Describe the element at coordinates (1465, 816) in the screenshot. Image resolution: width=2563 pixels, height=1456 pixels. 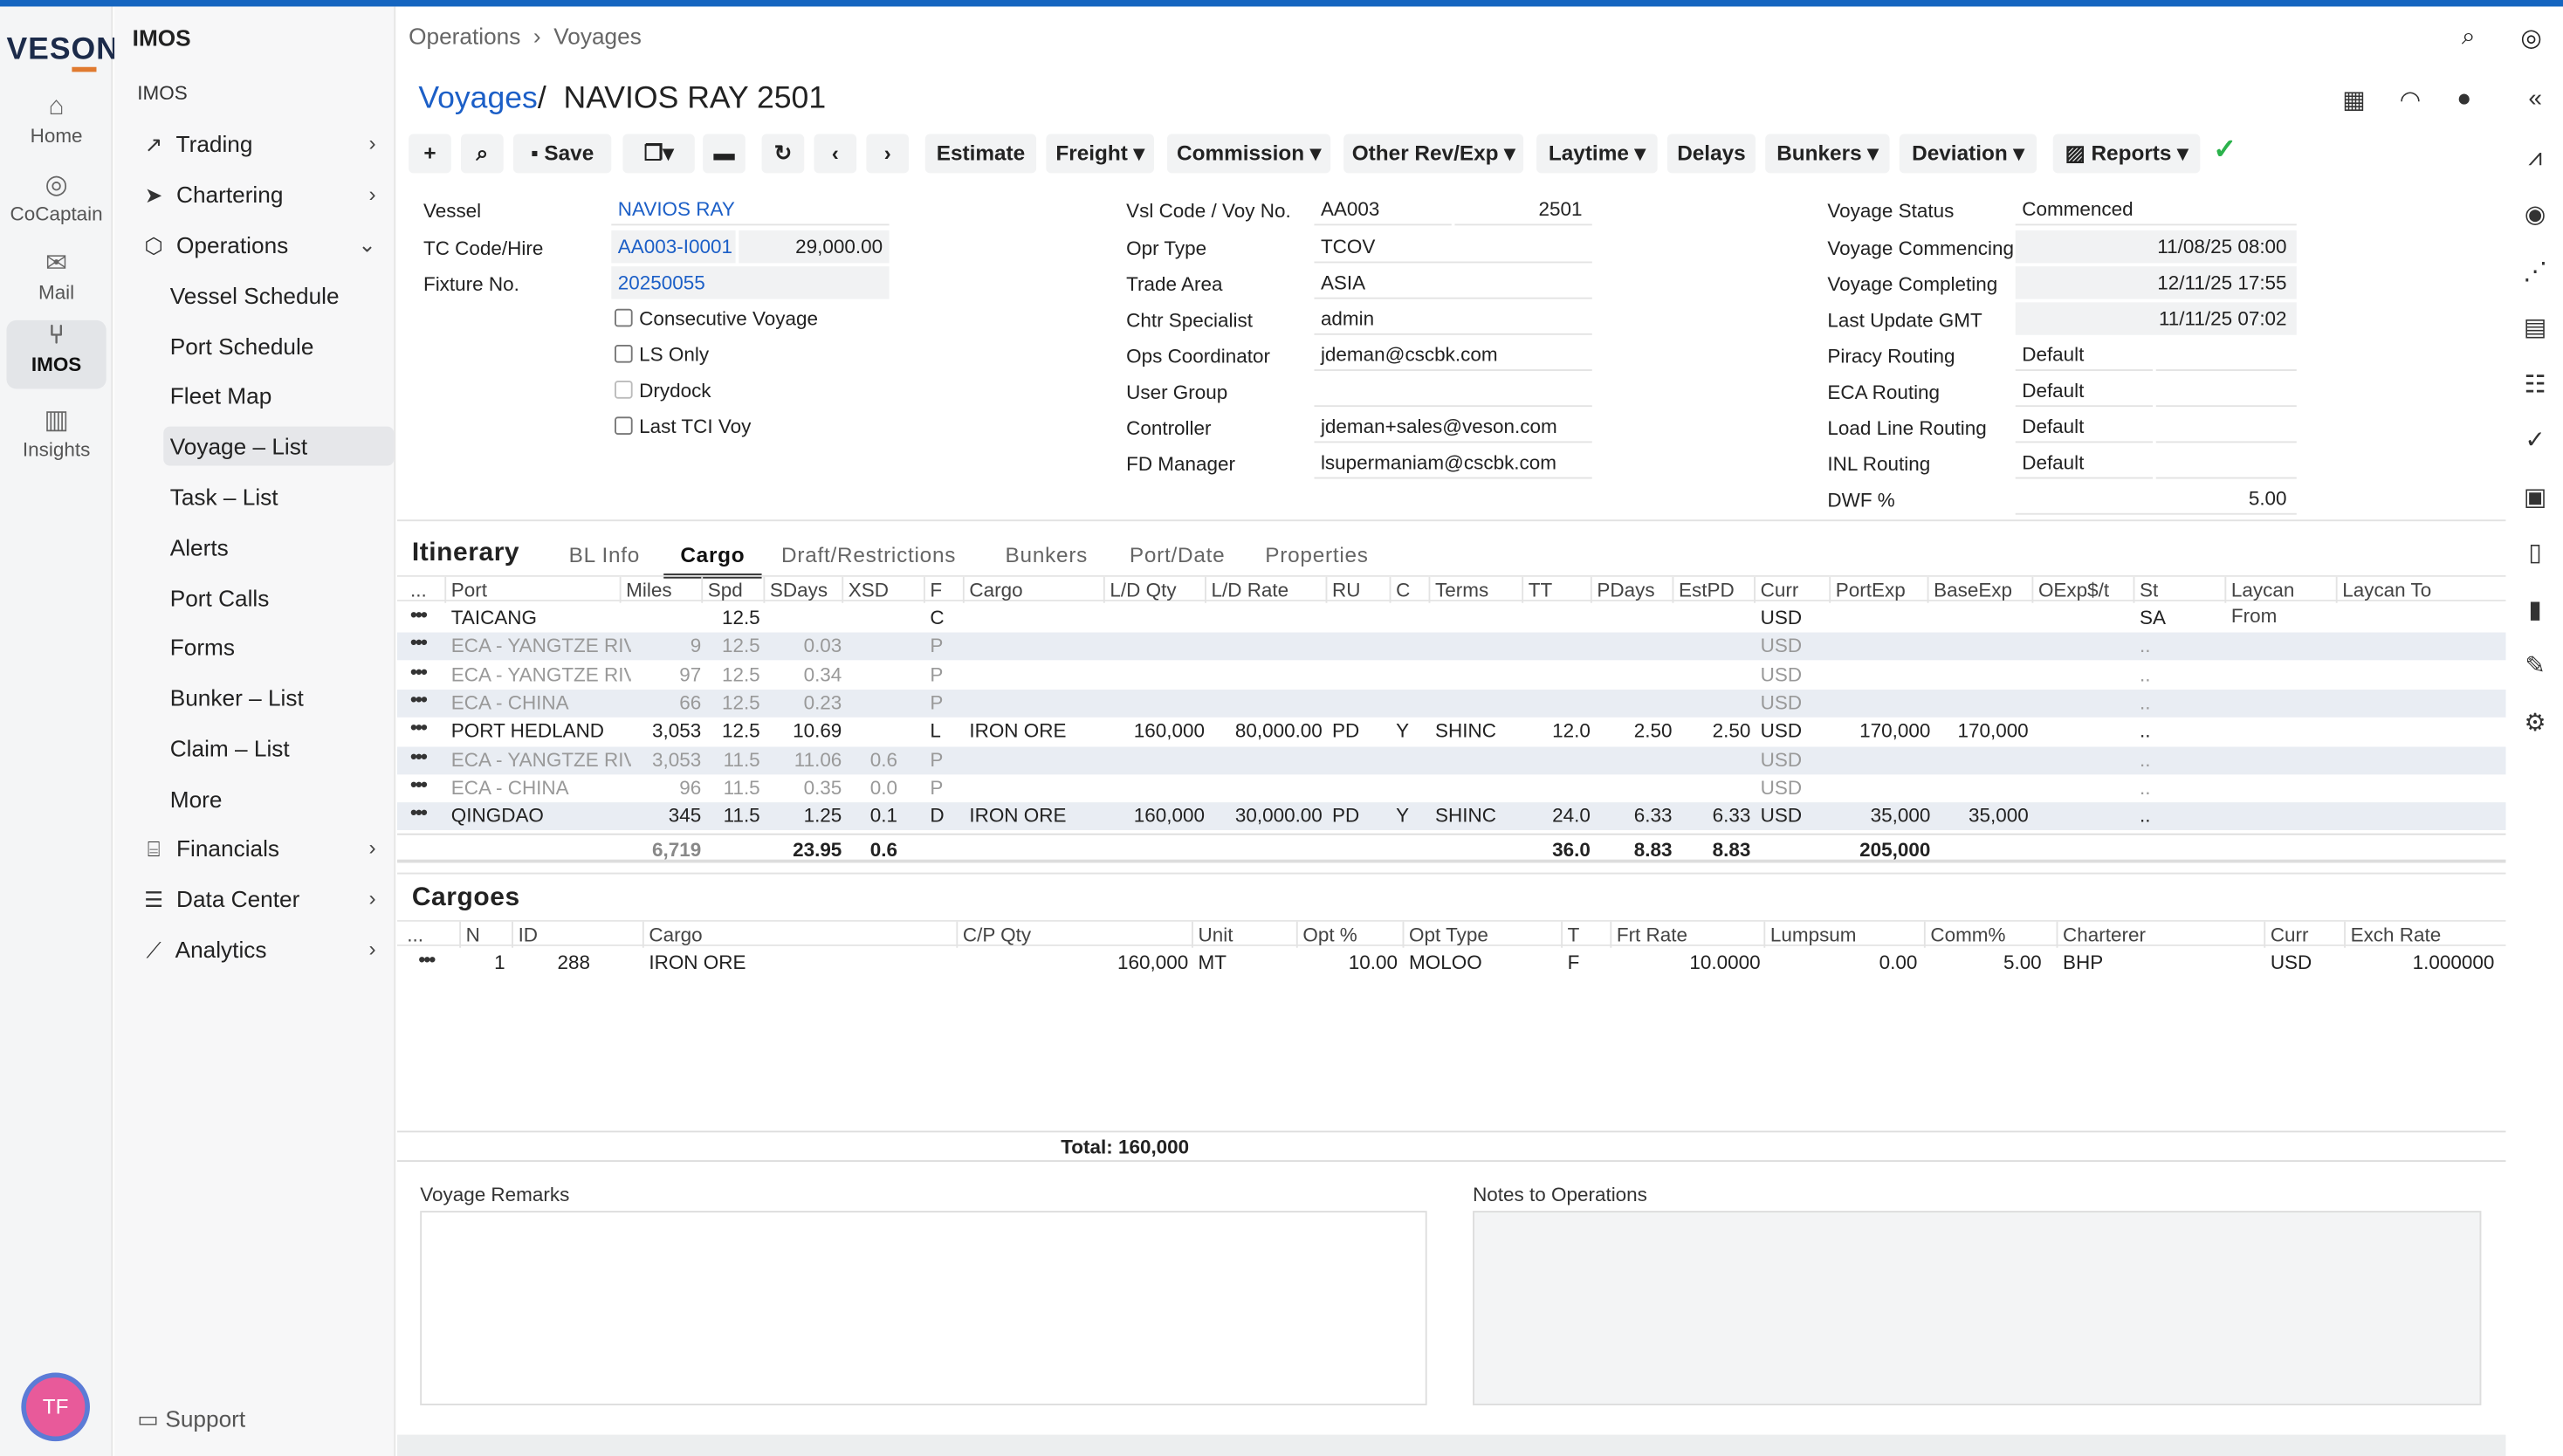
I see `itinerary-cell: SHINC` at that location.